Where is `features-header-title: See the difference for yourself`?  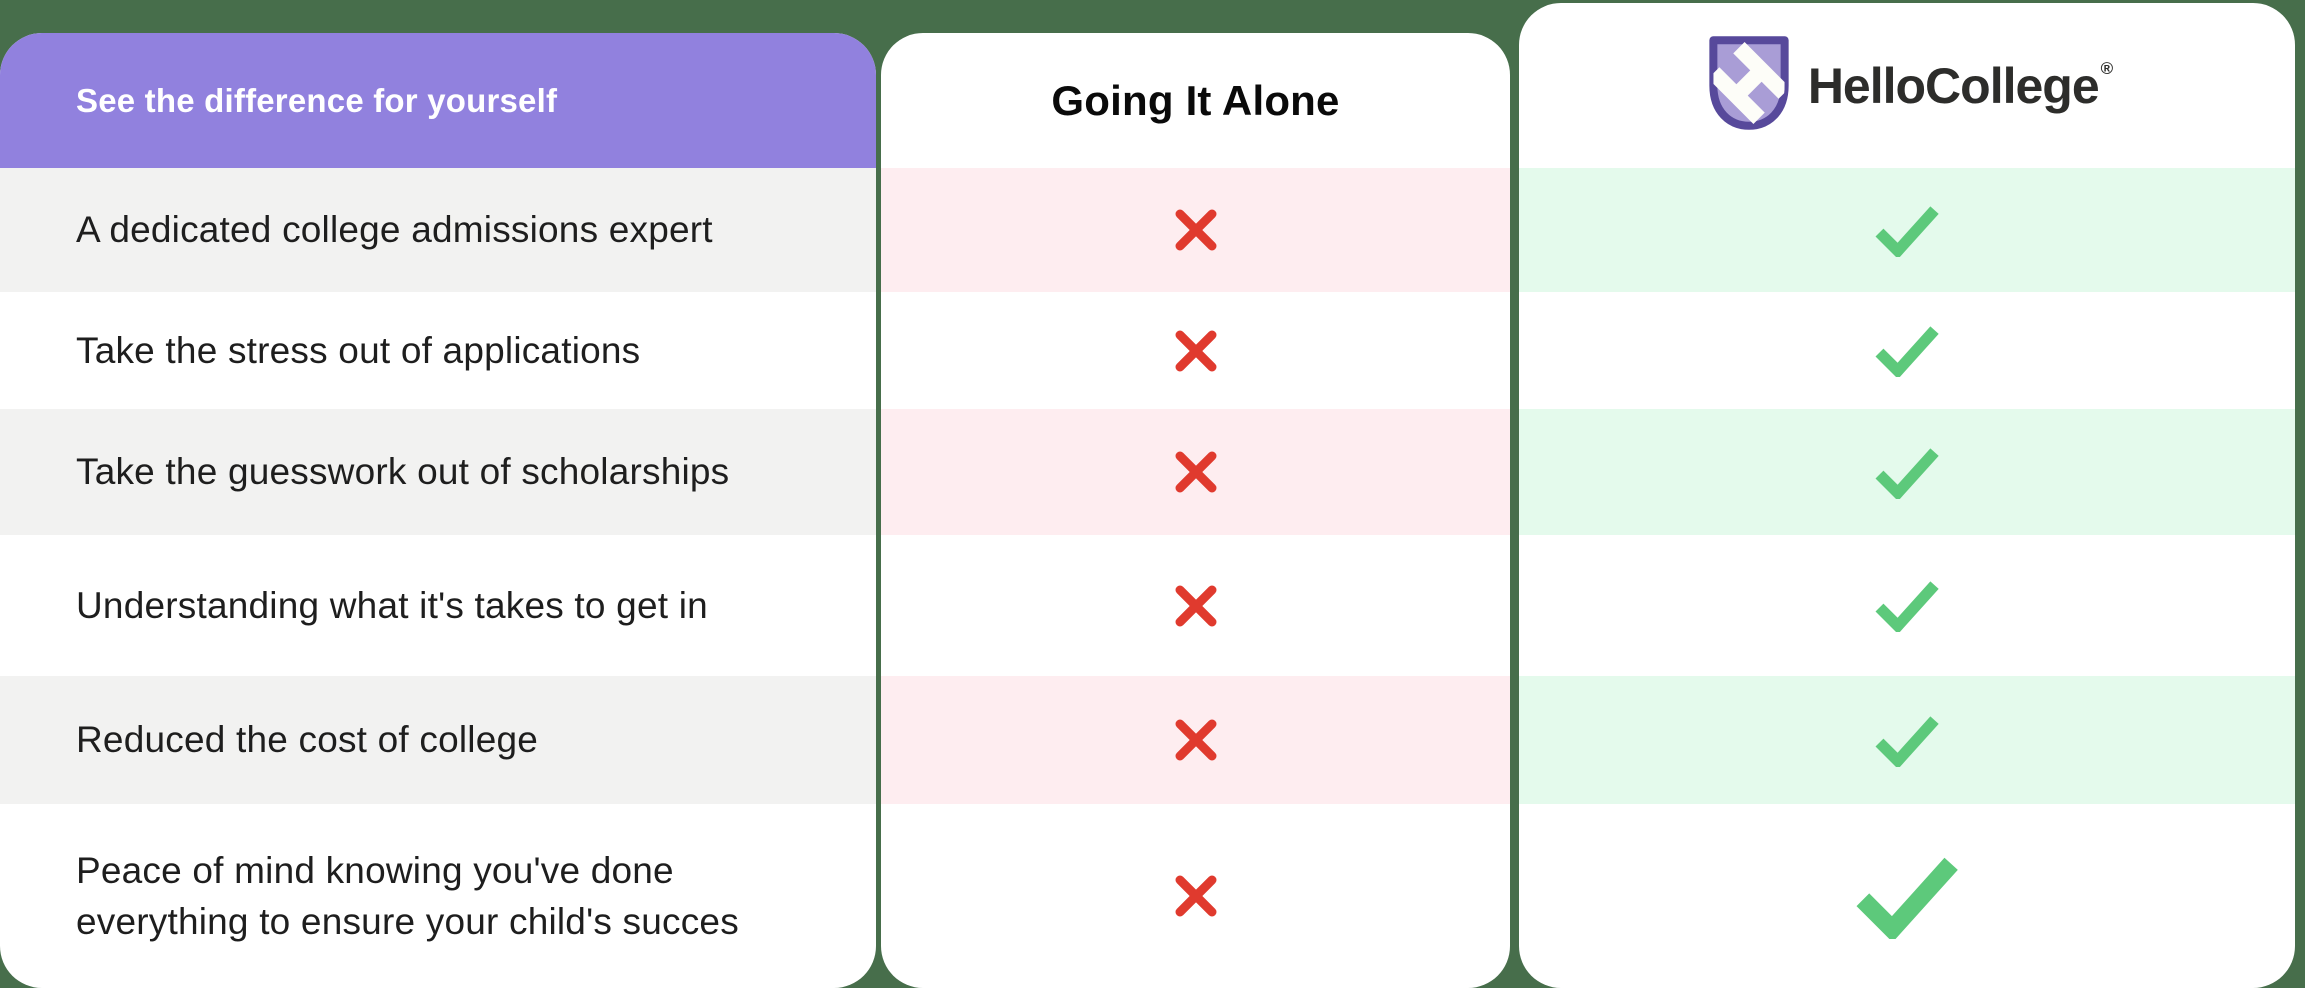
features-header-title: See the difference for yourself is located at coordinates (317, 100).